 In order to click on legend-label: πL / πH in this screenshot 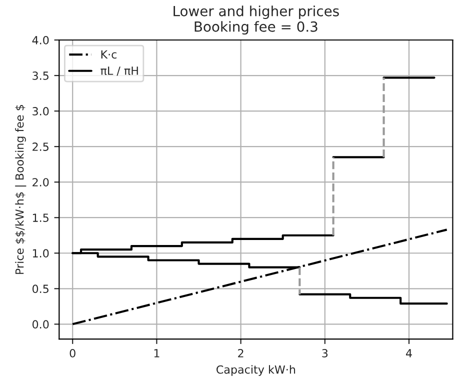, I will do `click(119, 71)`.